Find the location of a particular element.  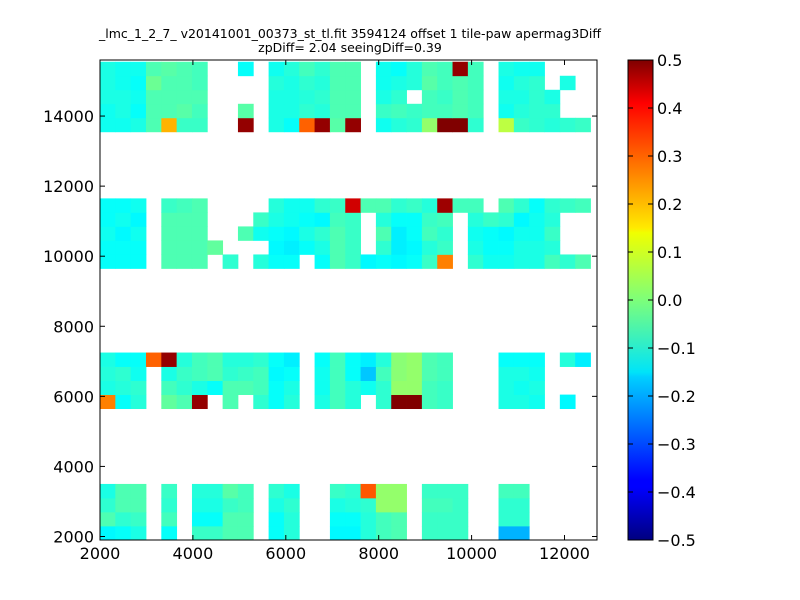

colorbar-tick-label: 0.2 is located at coordinates (669, 204).